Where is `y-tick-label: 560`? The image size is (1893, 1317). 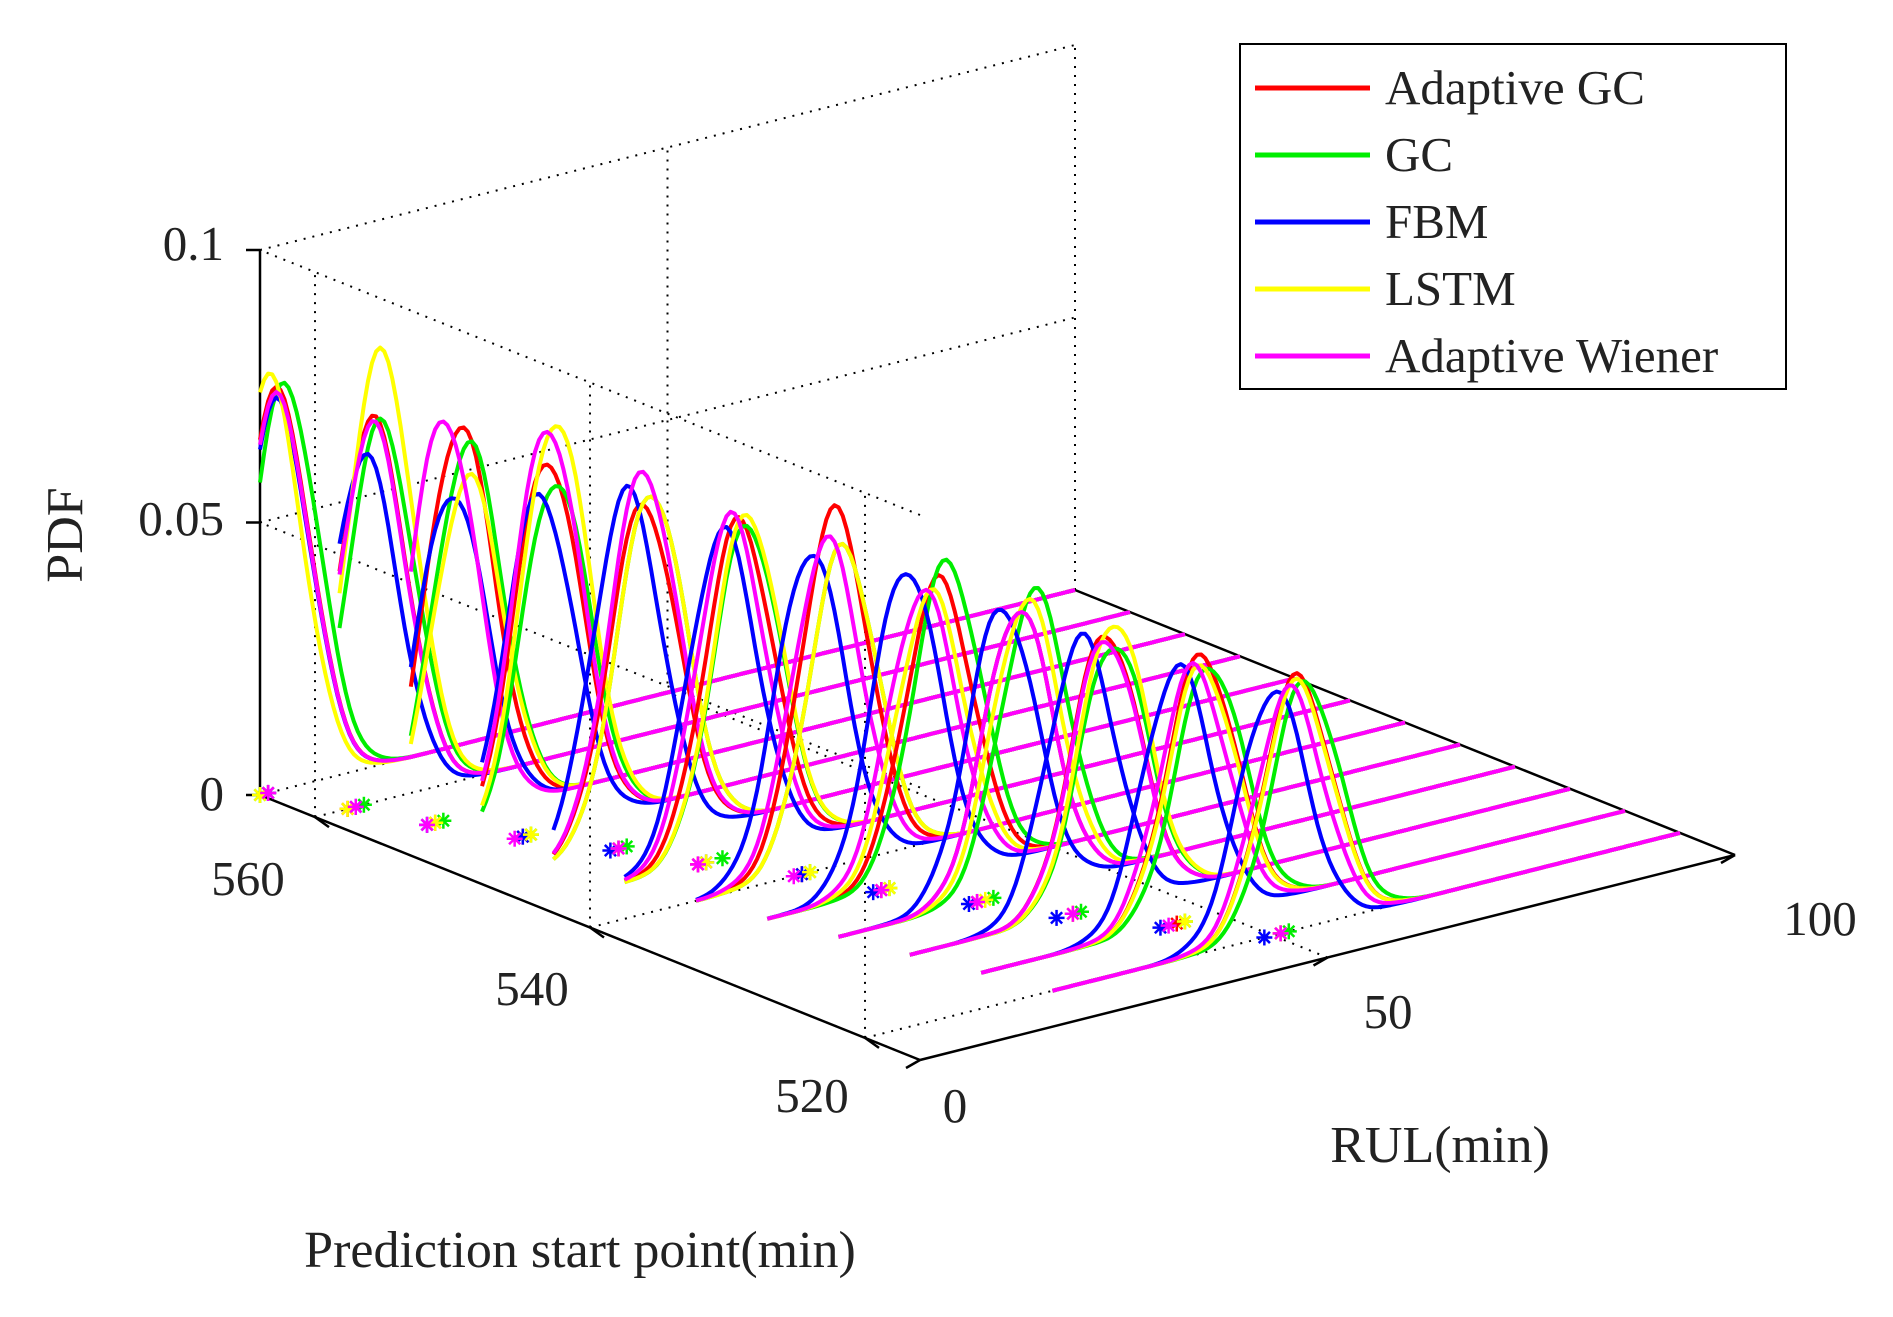 y-tick-label: 560 is located at coordinates (248, 878).